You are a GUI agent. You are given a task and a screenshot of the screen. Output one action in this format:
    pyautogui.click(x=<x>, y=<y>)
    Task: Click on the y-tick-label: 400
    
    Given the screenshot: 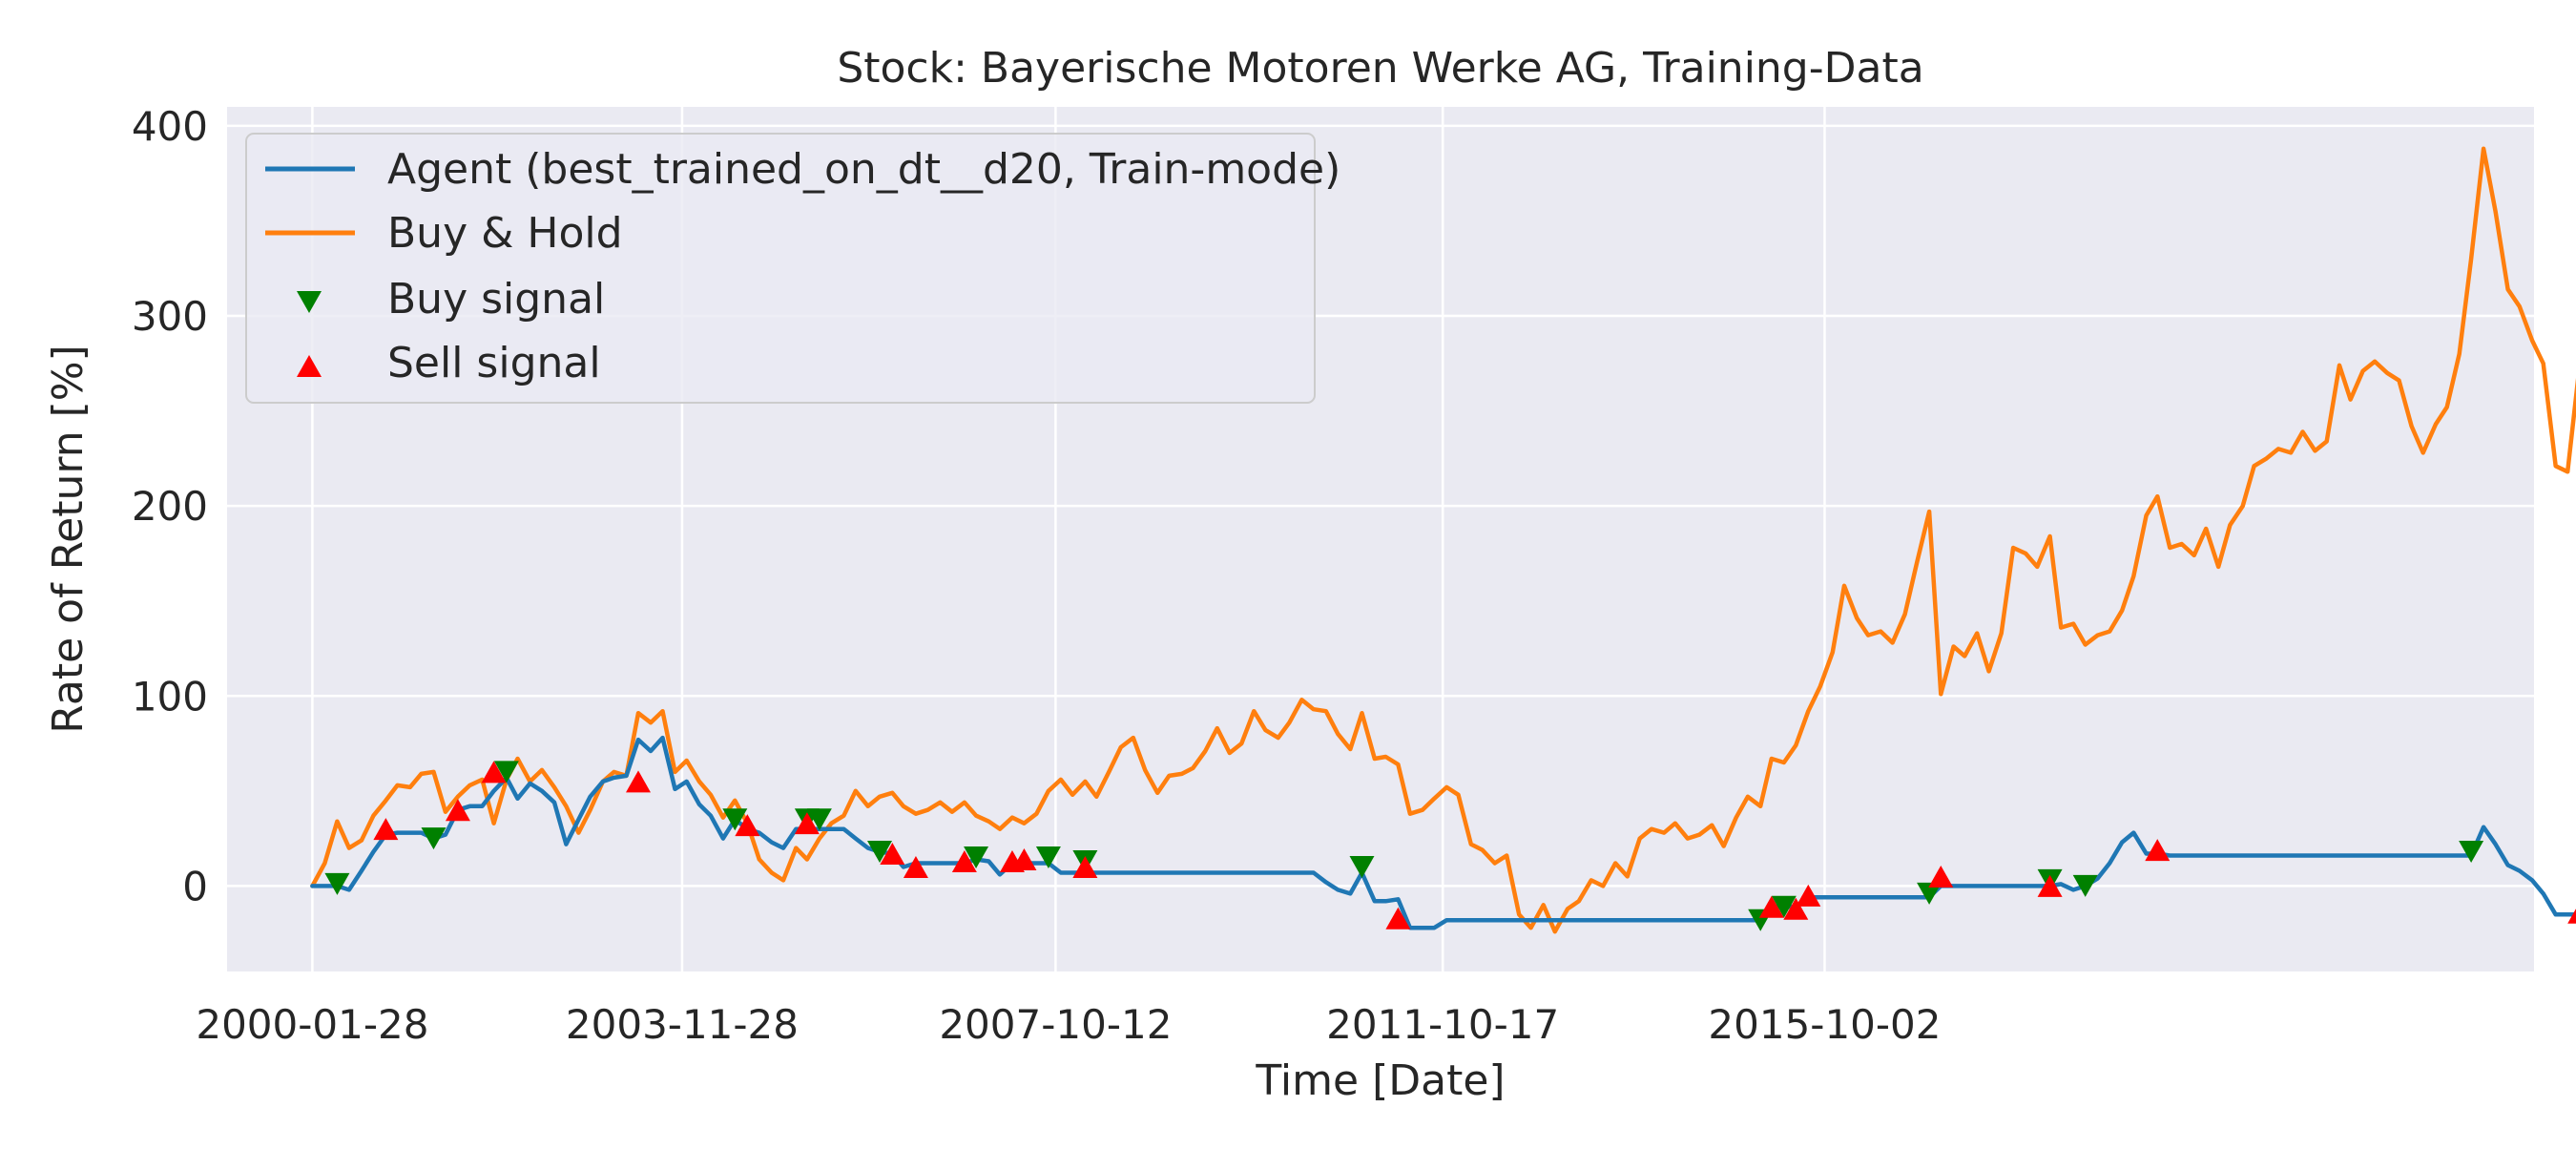 What is the action you would take?
    pyautogui.click(x=170, y=126)
    